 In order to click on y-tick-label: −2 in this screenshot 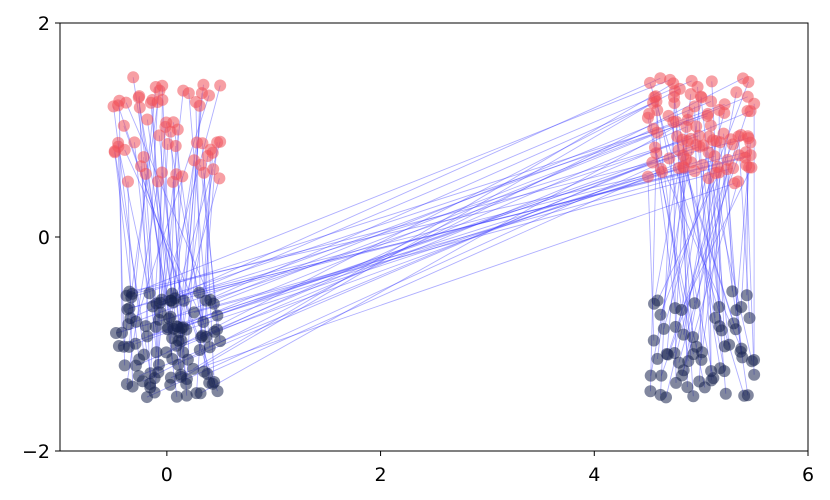, I will do `click(36, 452)`.